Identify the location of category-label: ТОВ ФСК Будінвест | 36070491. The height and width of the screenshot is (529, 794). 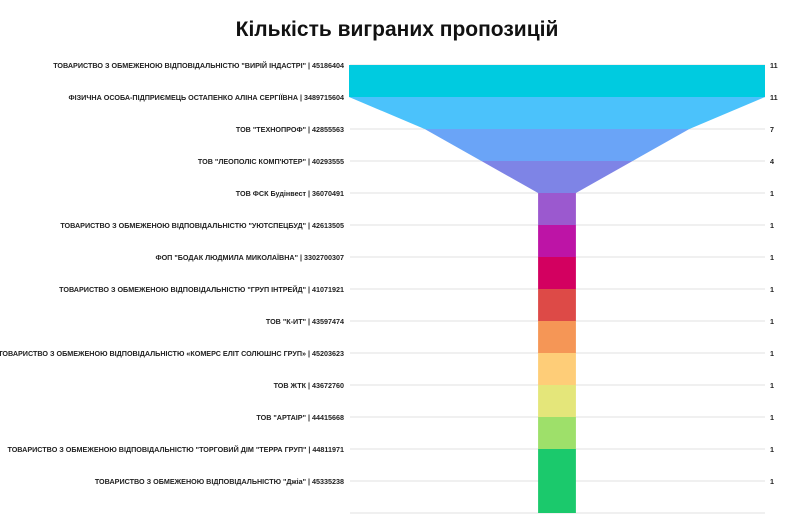
(290, 193).